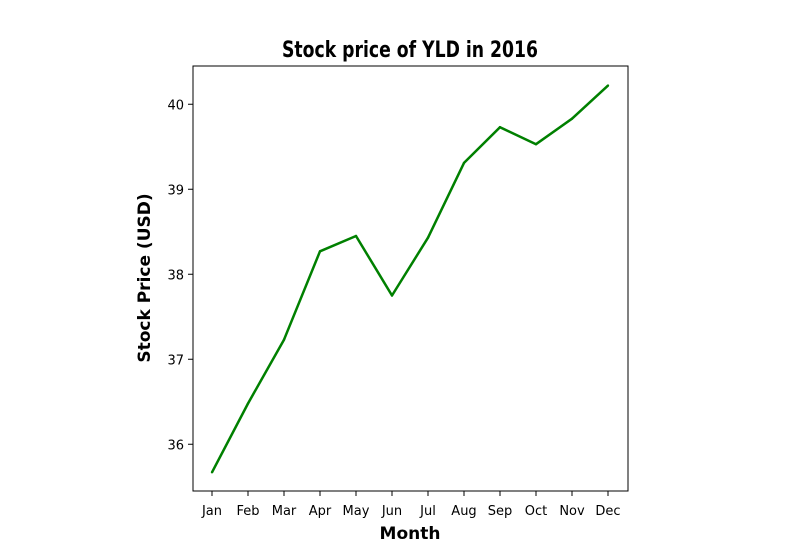 This screenshot has width=800, height=550. I want to click on x-tick-label: Feb, so click(247, 511).